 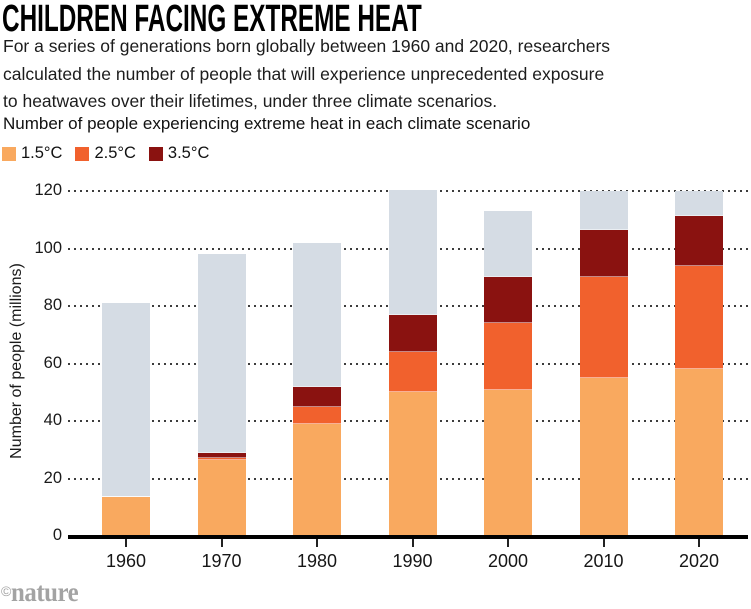 I want to click on y-tick-label-100: 100, so click(x=48, y=247).